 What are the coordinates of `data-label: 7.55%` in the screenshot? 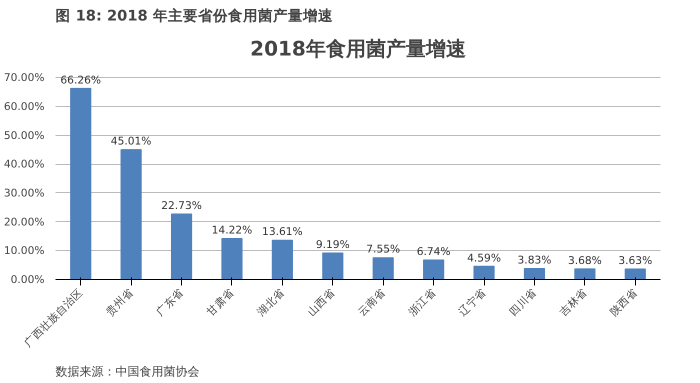 It's located at (383, 249).